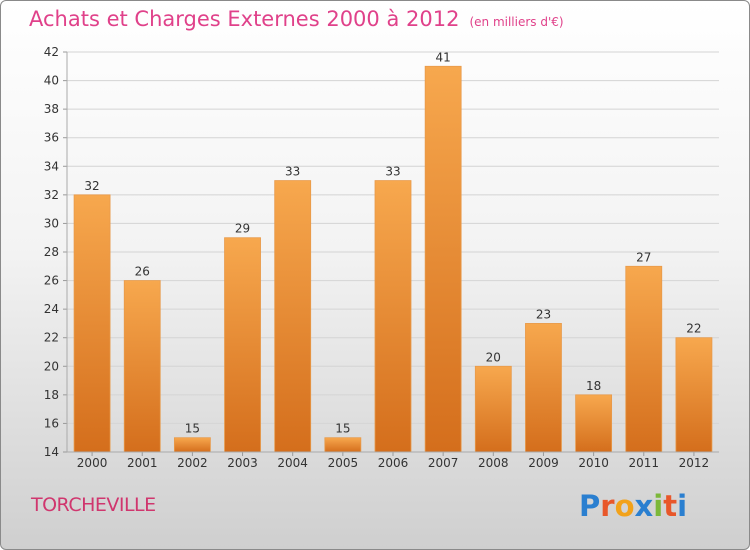 The height and width of the screenshot is (550, 750). What do you see at coordinates (91, 186) in the screenshot?
I see `data-label: 32` at bounding box center [91, 186].